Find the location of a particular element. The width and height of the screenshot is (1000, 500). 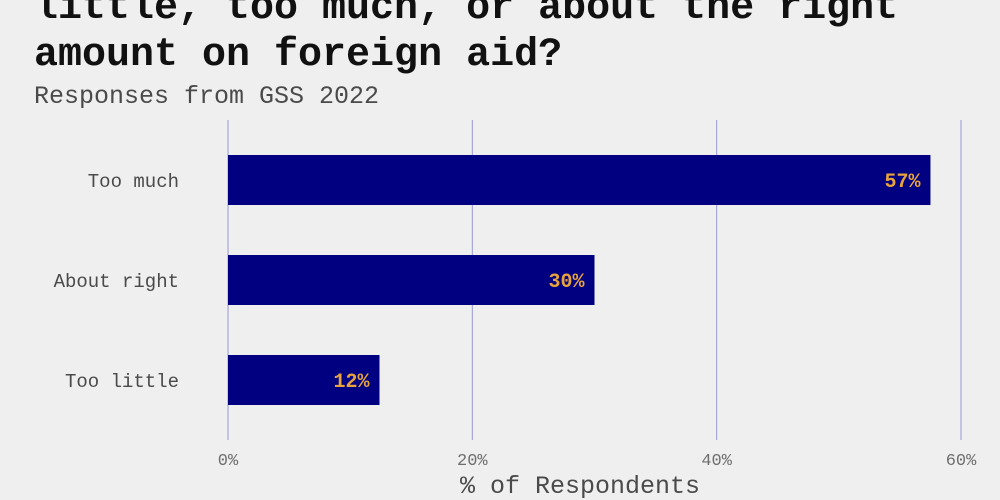

x-axis-ticks: 0% 20% 40% 60% is located at coordinates (597, 461).